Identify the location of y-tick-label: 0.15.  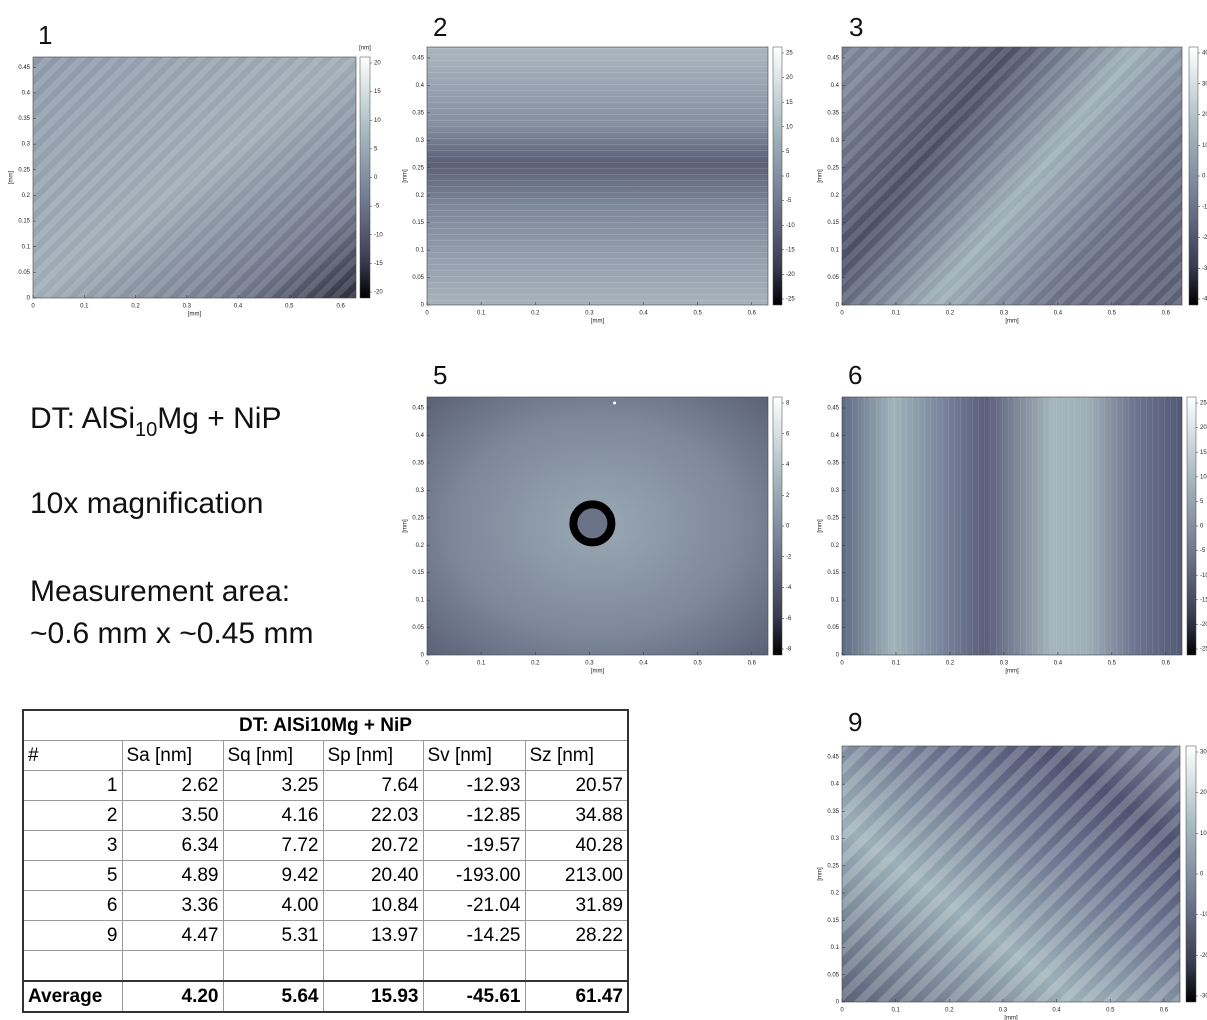
(833, 223).